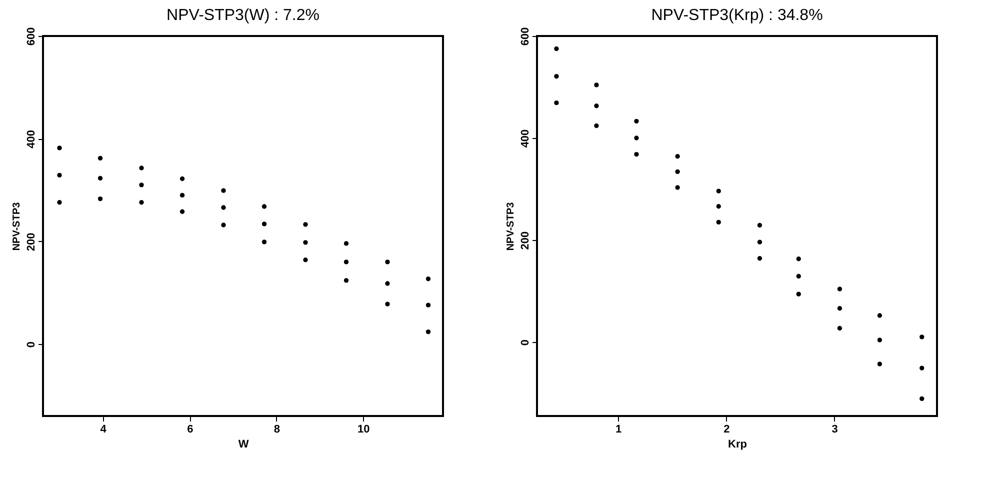  I want to click on x-tick-label: 3, so click(835, 430).